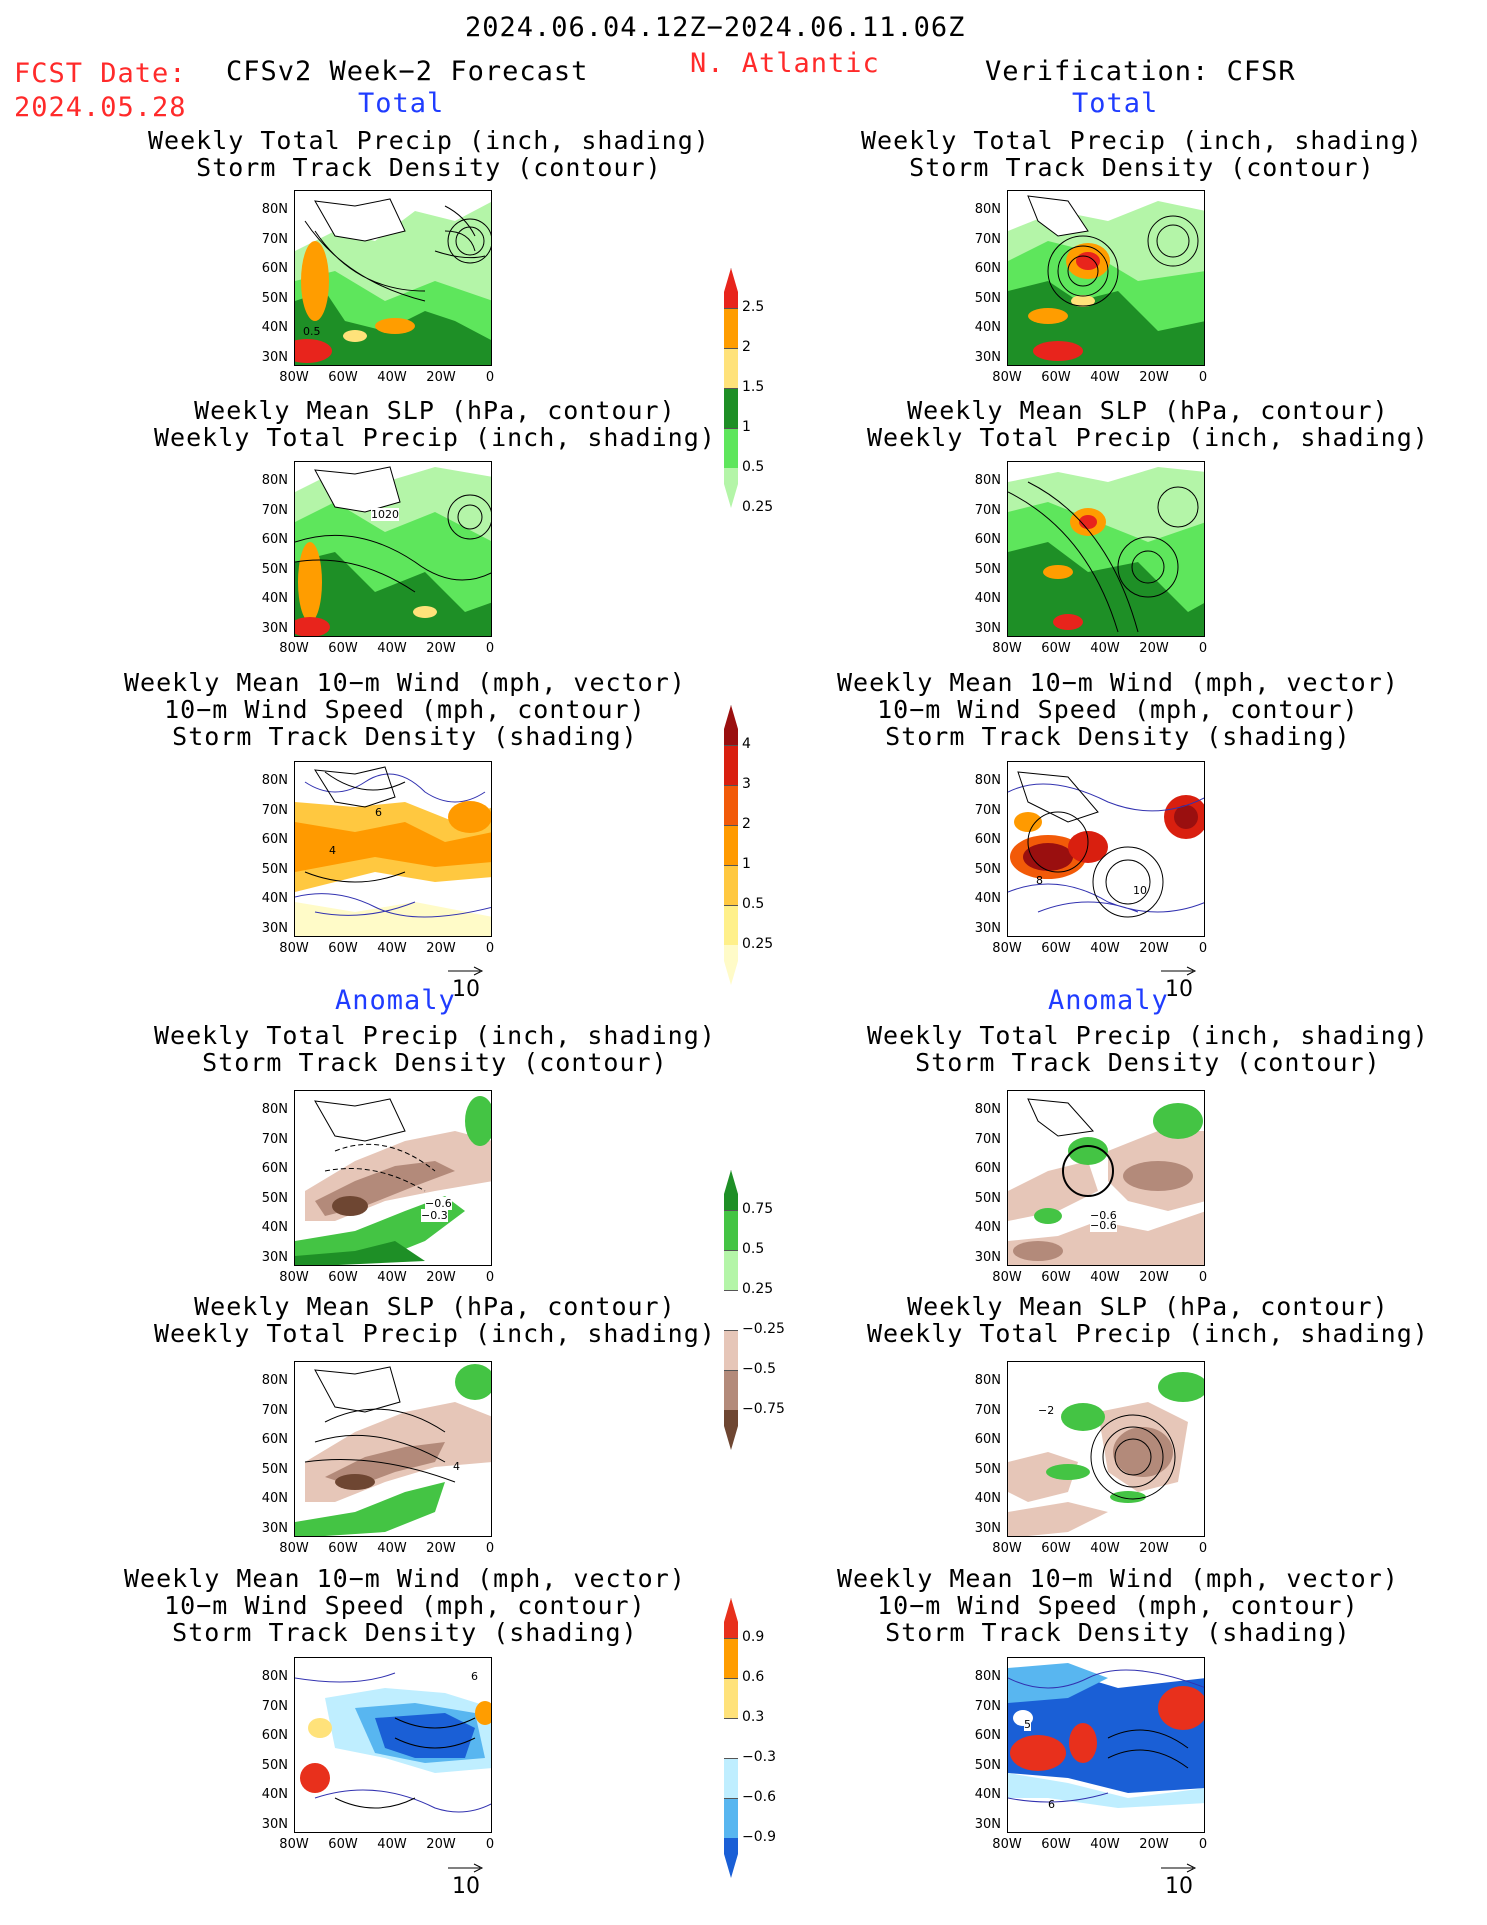  What do you see at coordinates (466, 1877) in the screenshot?
I see `vector-ref-left-anomaly: 10` at bounding box center [466, 1877].